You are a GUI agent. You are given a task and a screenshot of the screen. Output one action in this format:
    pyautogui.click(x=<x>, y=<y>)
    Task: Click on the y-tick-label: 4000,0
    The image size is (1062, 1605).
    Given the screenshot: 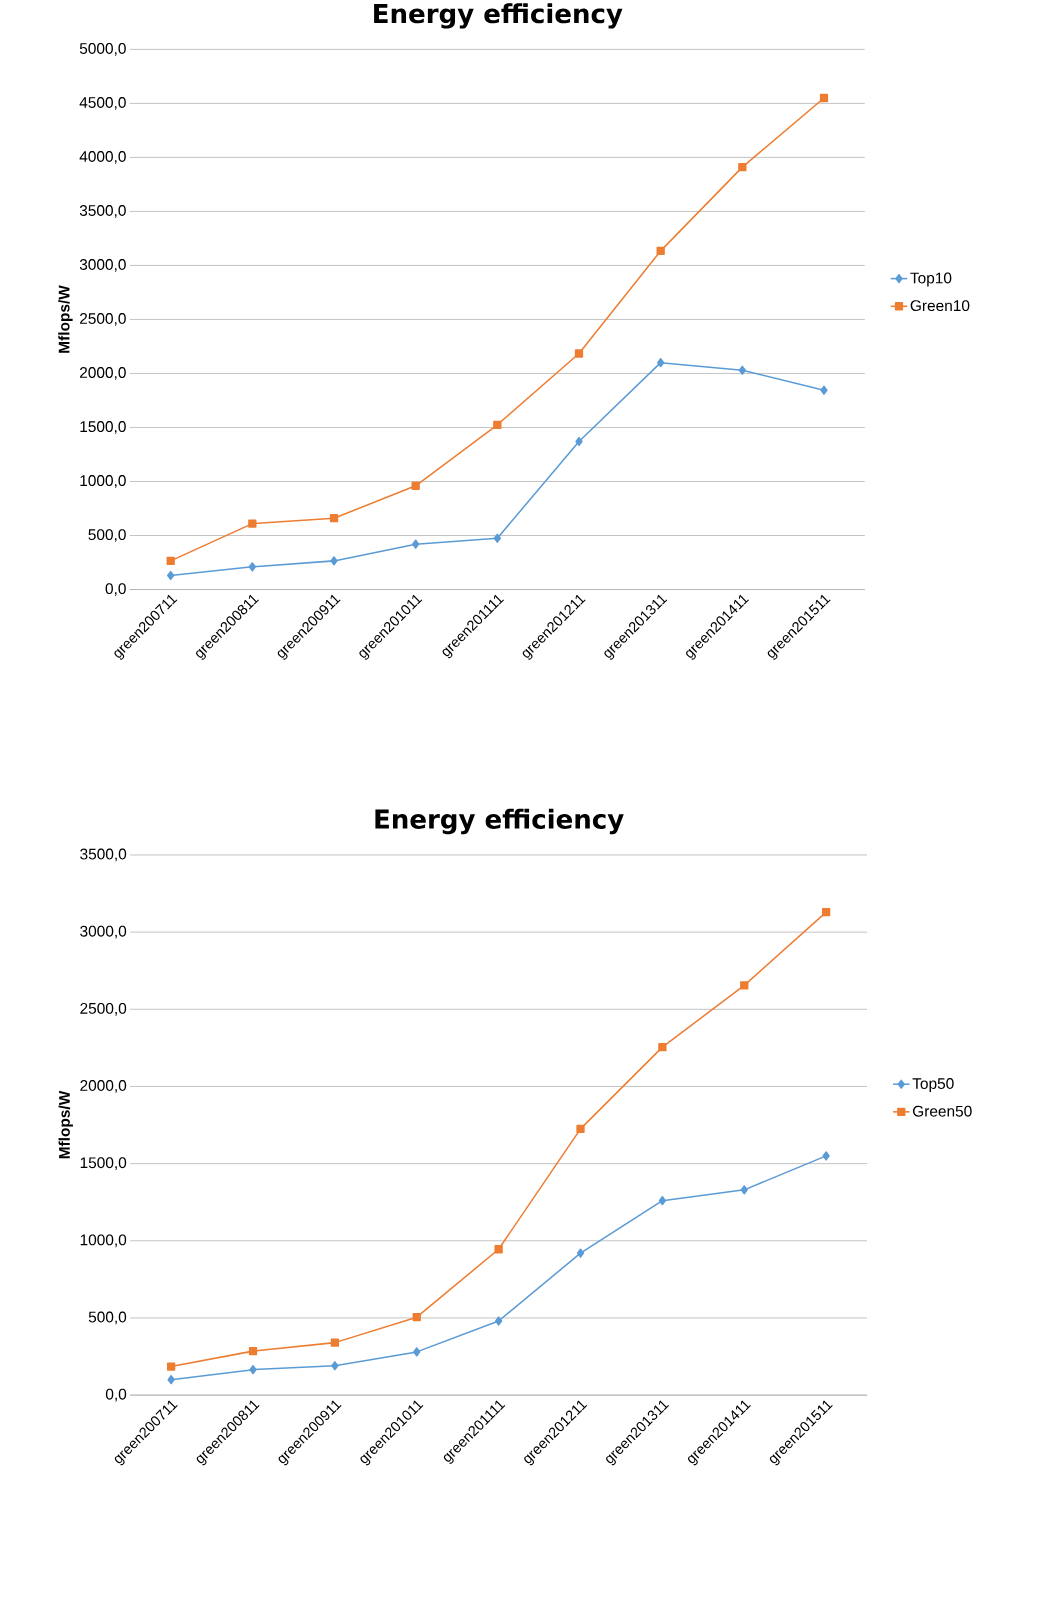 What is the action you would take?
    pyautogui.click(x=102, y=157)
    